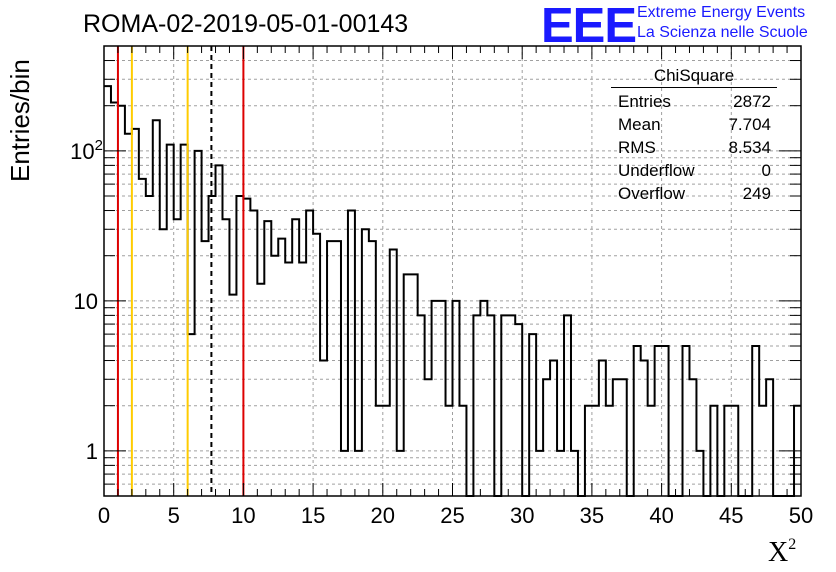 The width and height of the screenshot is (836, 572). Describe the element at coordinates (694, 147) in the screenshot. I see `stats-row-rms: RMS 8.534` at that location.